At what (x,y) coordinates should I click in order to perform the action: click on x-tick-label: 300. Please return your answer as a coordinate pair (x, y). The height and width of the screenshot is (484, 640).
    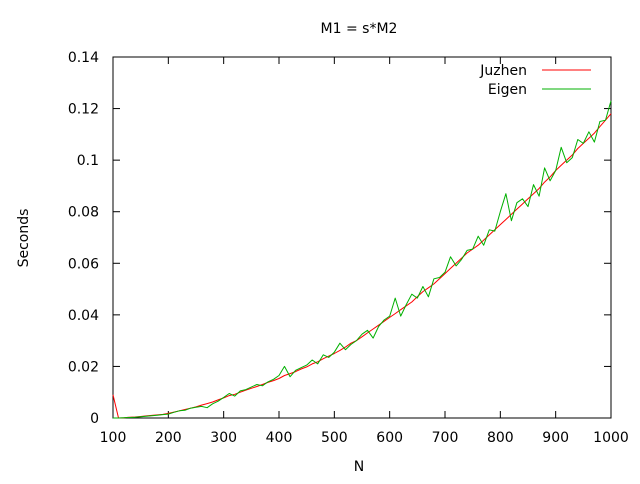
    Looking at the image, I should click on (223, 438).